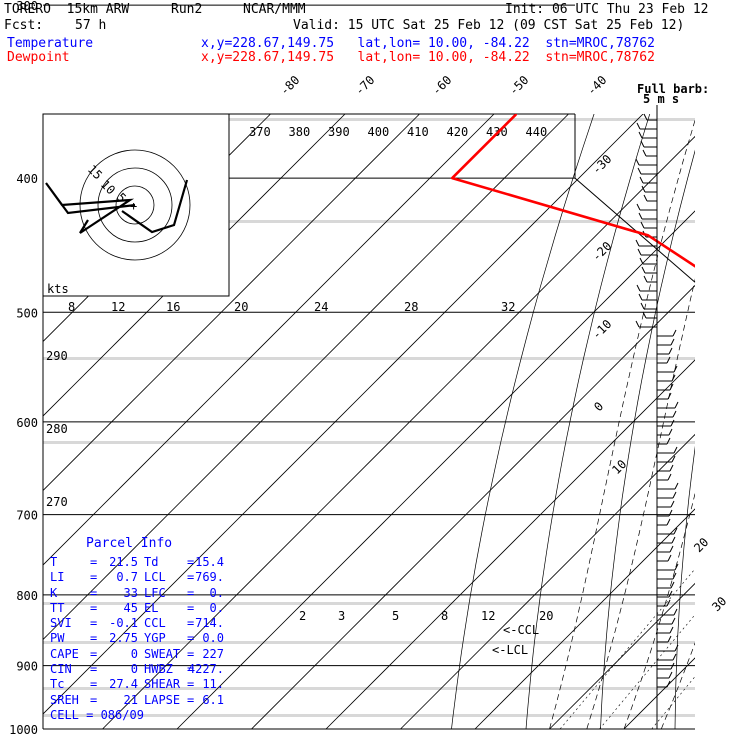 This screenshot has width=740, height=740. I want to click on isotherm-label: -70, so click(364, 85).